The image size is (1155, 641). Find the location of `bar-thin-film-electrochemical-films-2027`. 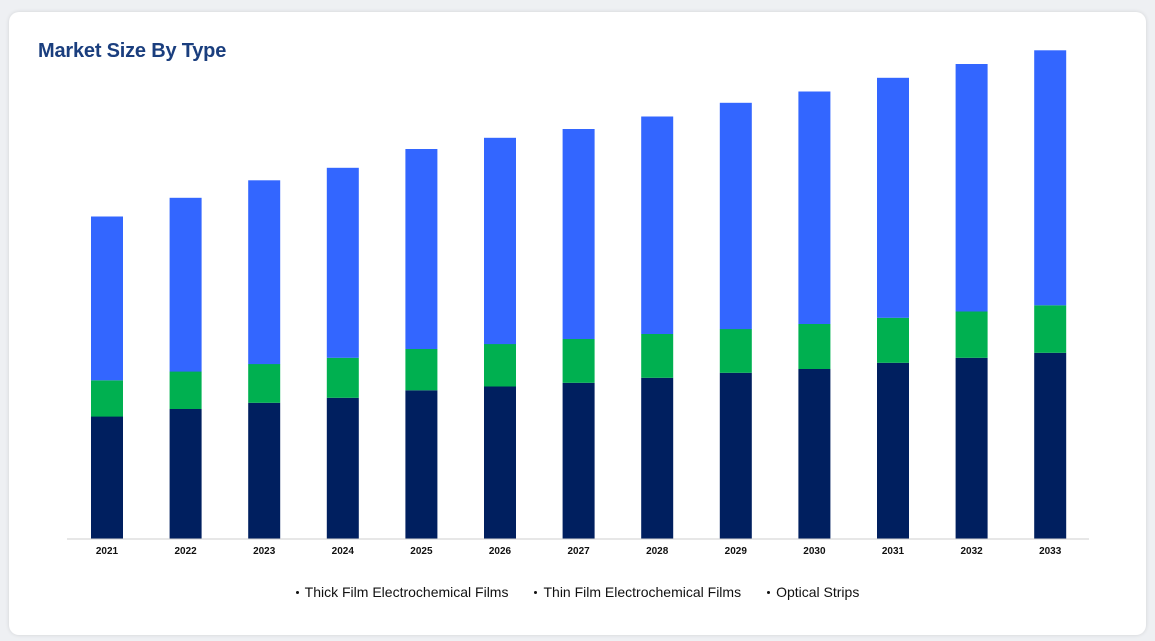

bar-thin-film-electrochemical-films-2027 is located at coordinates (578, 361).